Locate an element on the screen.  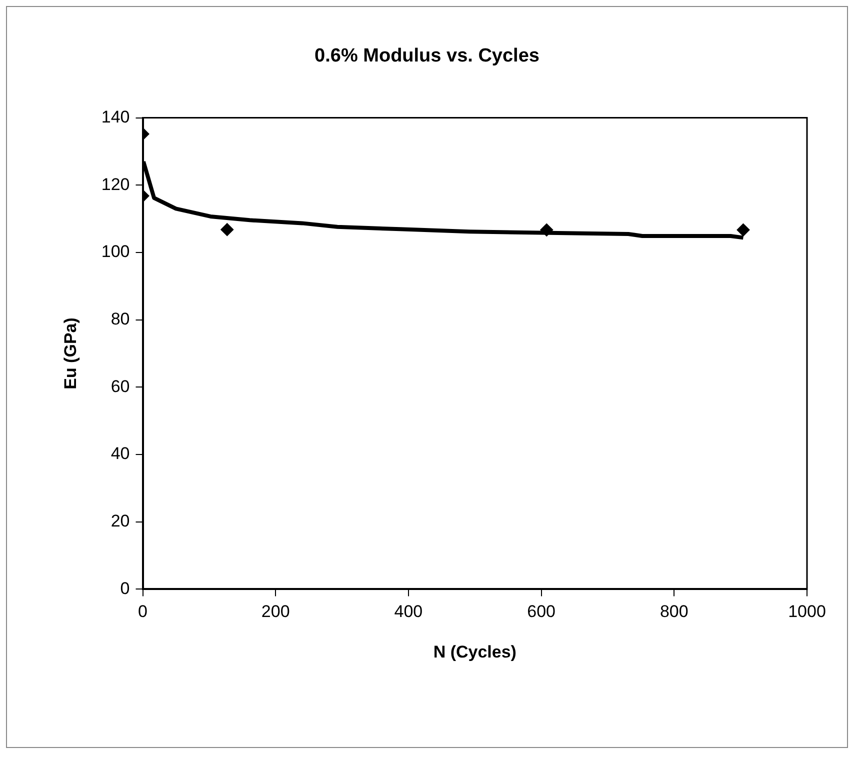
x-tick-label: 400 is located at coordinates (408, 612).